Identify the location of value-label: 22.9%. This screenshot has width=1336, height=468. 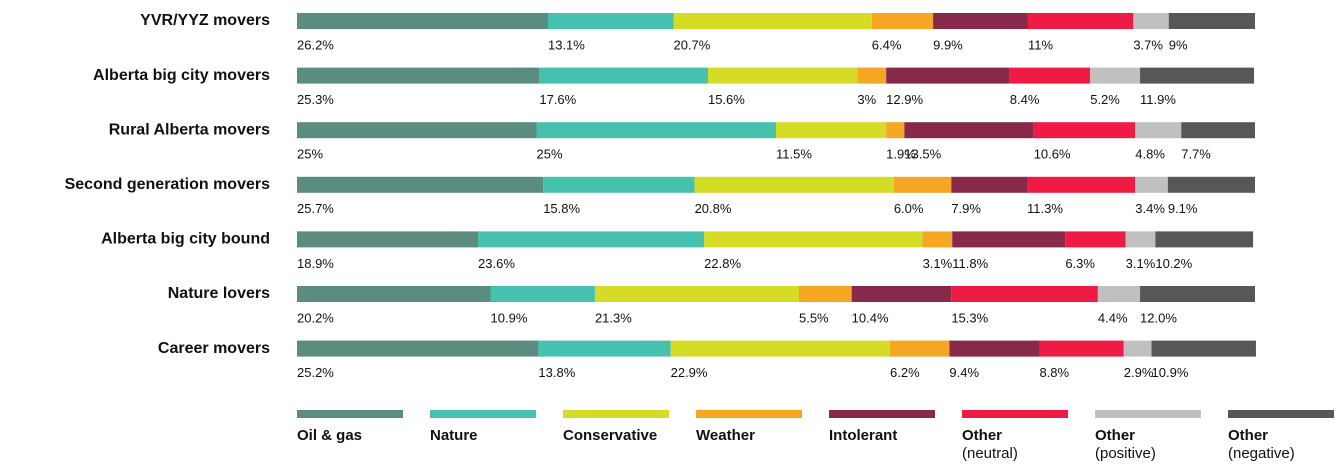
(689, 372).